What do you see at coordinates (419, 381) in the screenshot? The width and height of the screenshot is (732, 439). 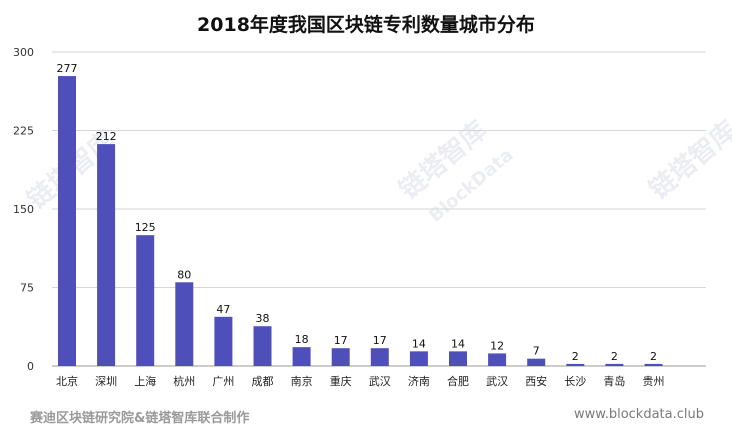 I see `x-tick-label: 济南` at bounding box center [419, 381].